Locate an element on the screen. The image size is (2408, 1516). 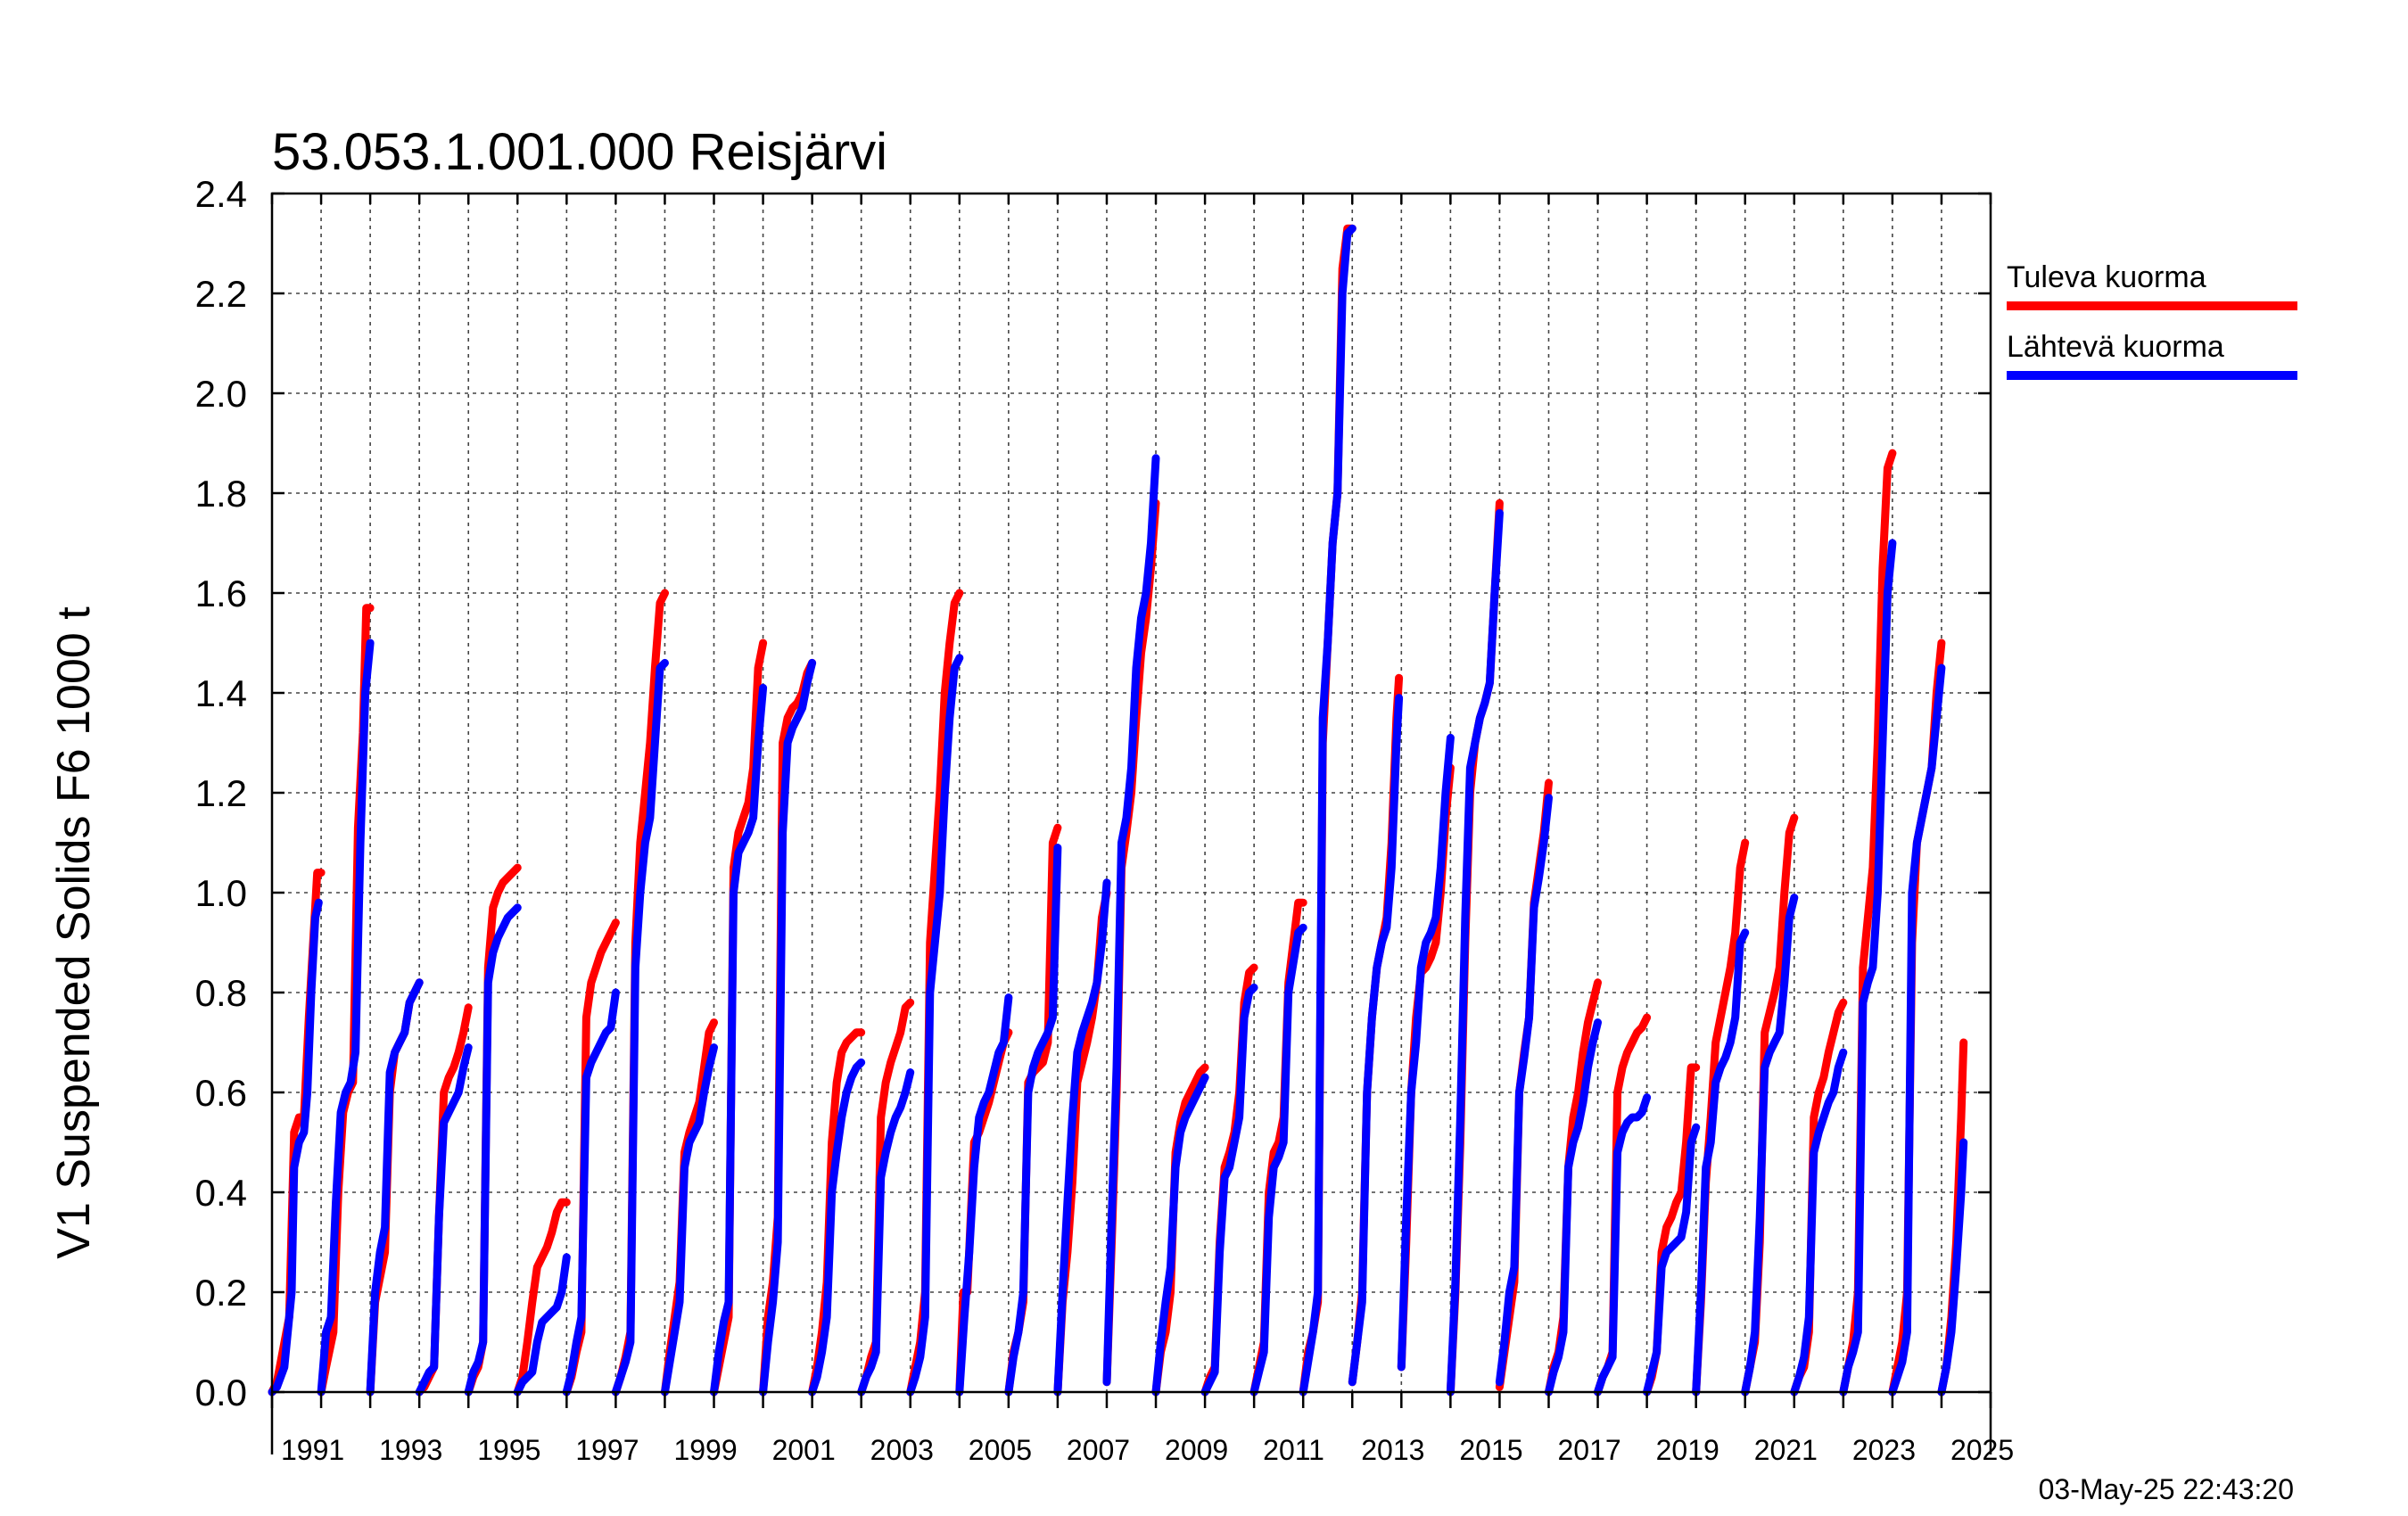
series-line-2018 is located at coordinates (1672, 1260).